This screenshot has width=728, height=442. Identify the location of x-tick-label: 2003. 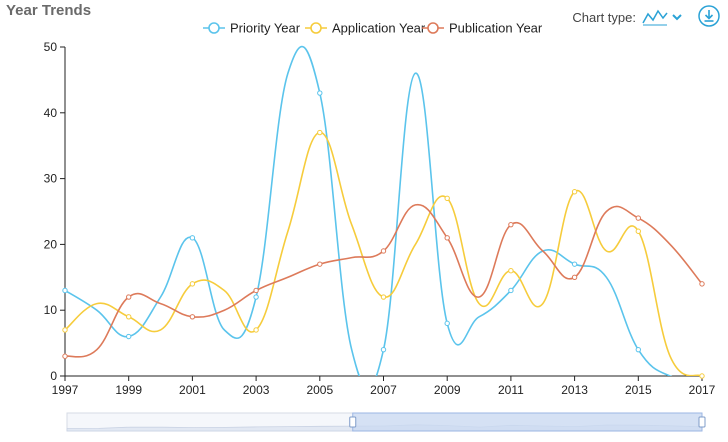
(256, 390).